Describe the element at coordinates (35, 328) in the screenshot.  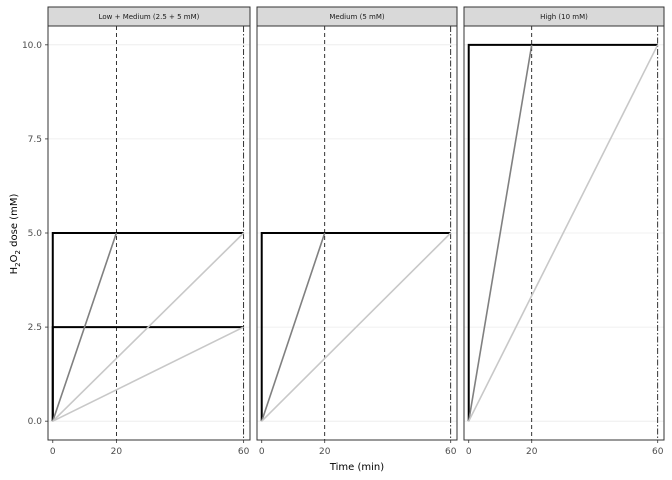
I see `y-tick-label: 2.5` at that location.